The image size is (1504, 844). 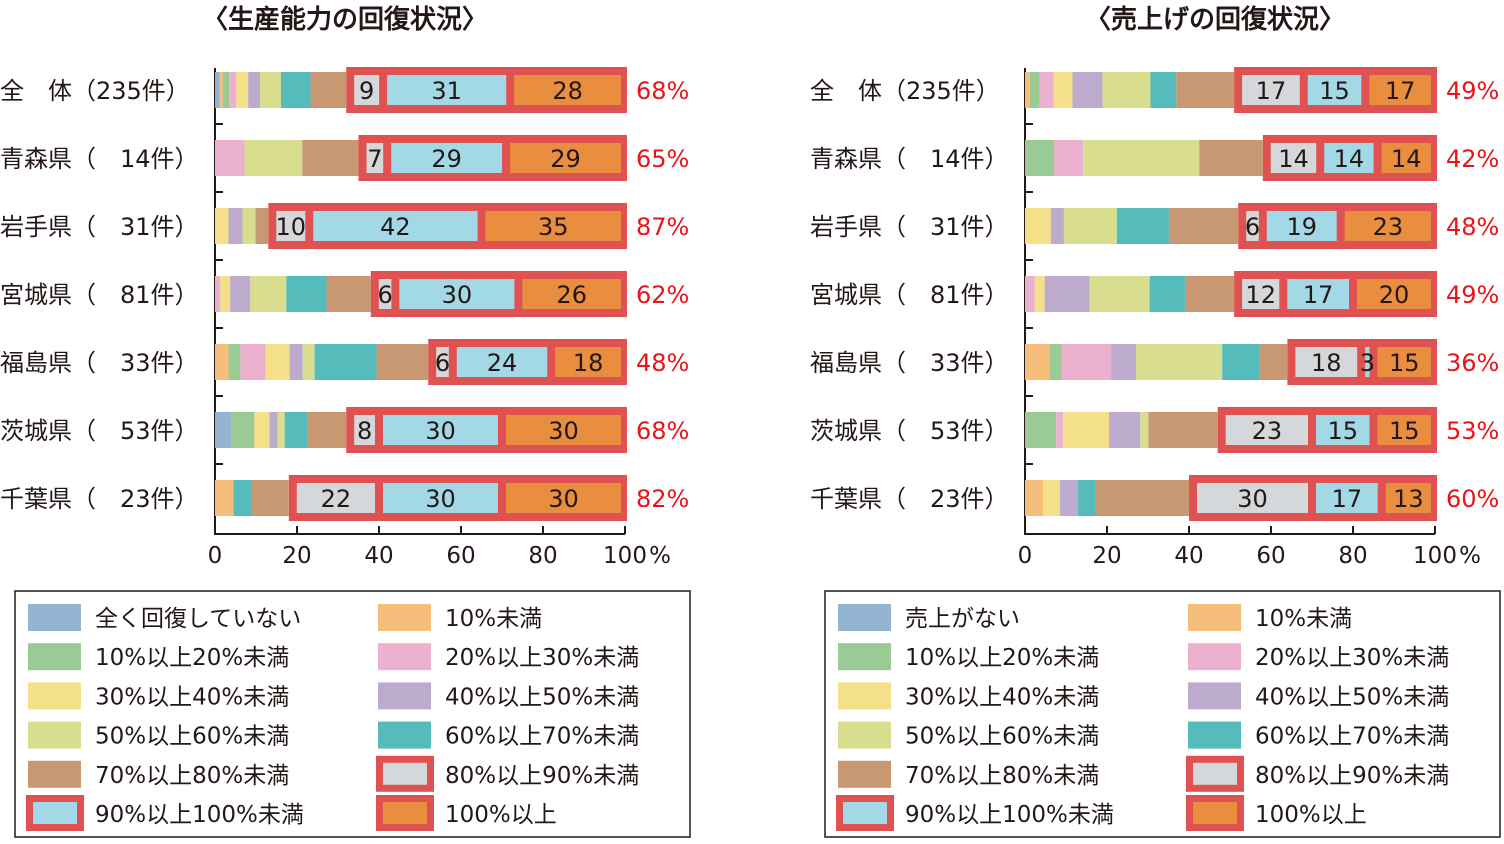 What do you see at coordinates (909, 431) in the screenshot?
I see `category-label: 茨城県（ 53件）` at bounding box center [909, 431].